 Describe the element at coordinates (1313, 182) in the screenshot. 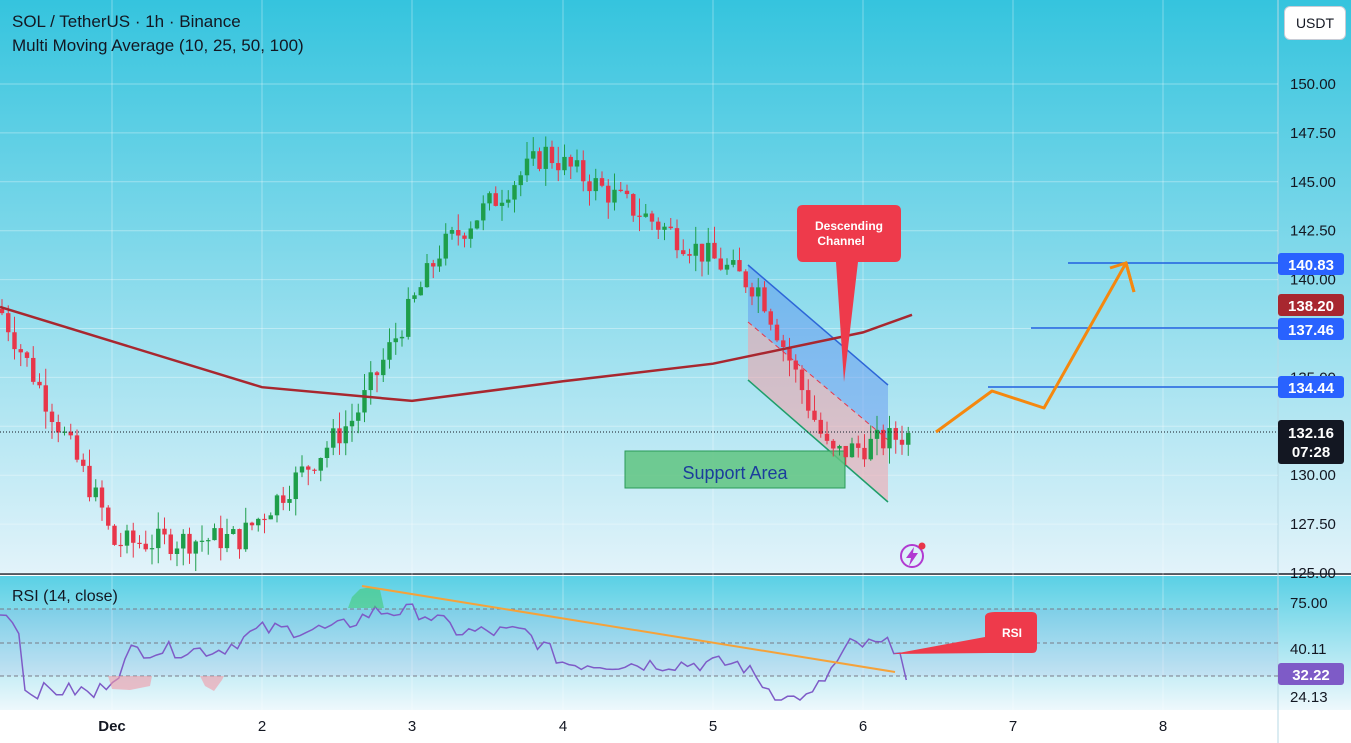

I see `price-tick-label: 145.00` at that location.